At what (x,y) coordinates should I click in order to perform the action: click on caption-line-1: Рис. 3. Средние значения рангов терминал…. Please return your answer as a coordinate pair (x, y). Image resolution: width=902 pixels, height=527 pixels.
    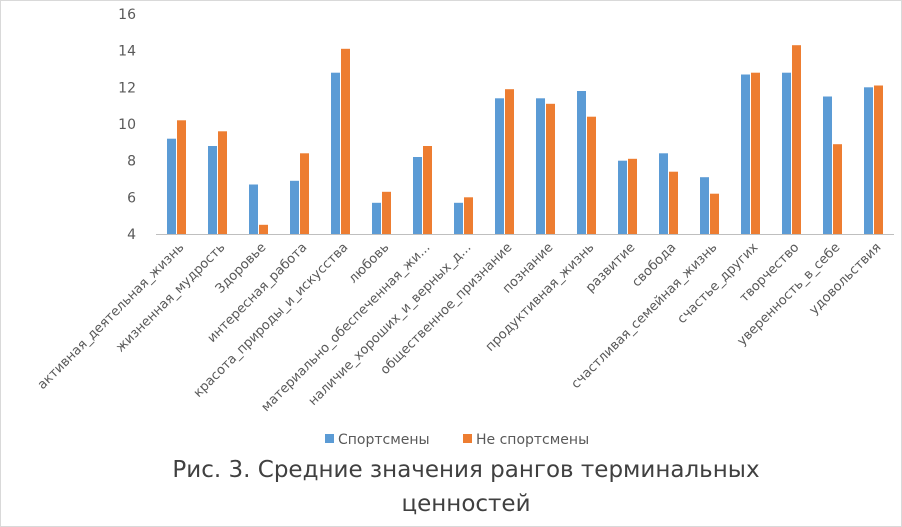
    Looking at the image, I should click on (466, 470).